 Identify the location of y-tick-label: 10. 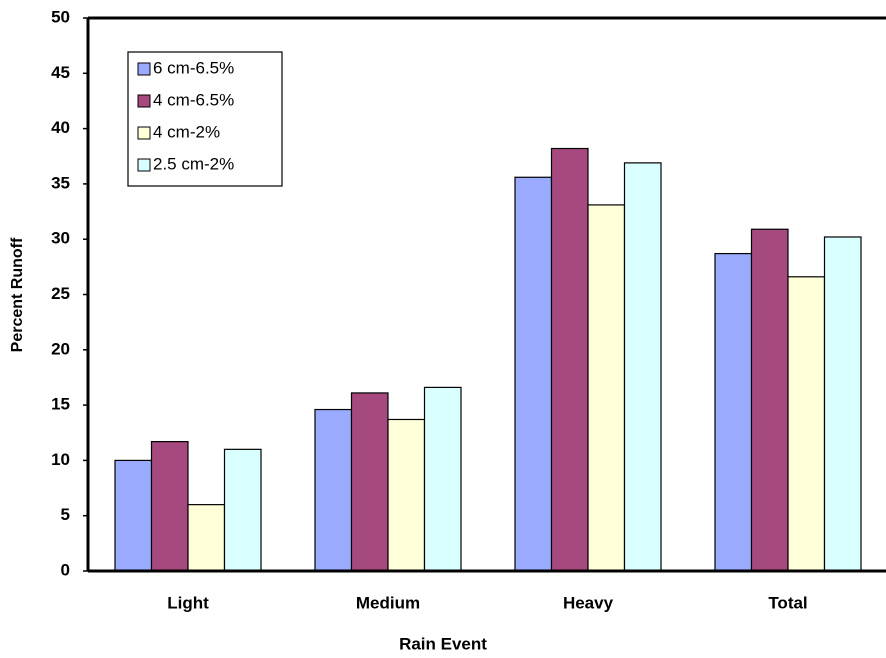
(60, 459).